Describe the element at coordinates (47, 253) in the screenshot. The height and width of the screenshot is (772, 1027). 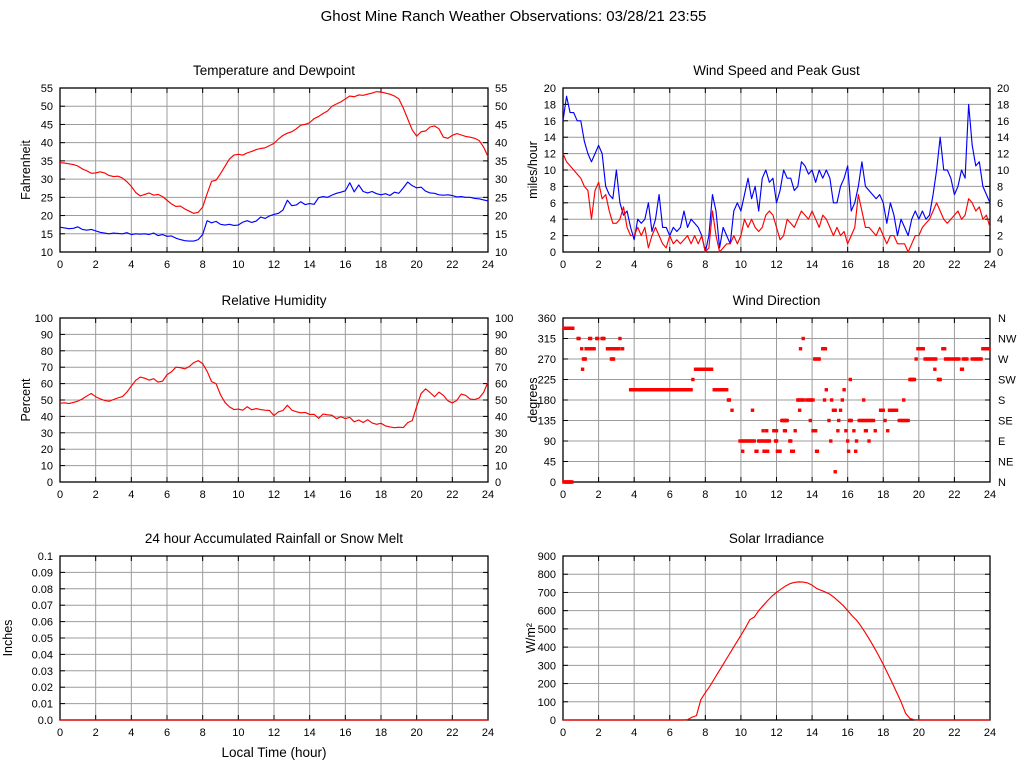
I see `y-tick-label: 10` at that location.